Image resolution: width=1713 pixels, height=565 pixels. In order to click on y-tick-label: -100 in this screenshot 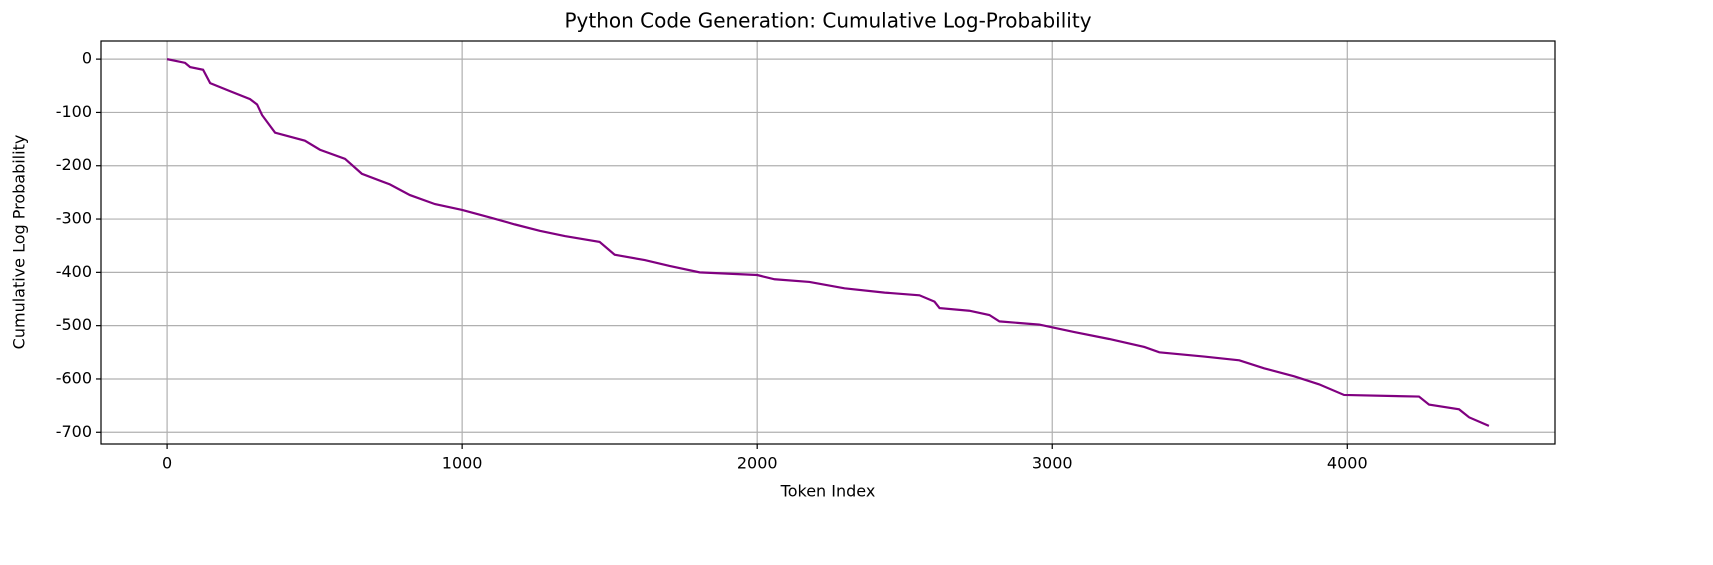, I will do `click(74, 111)`.